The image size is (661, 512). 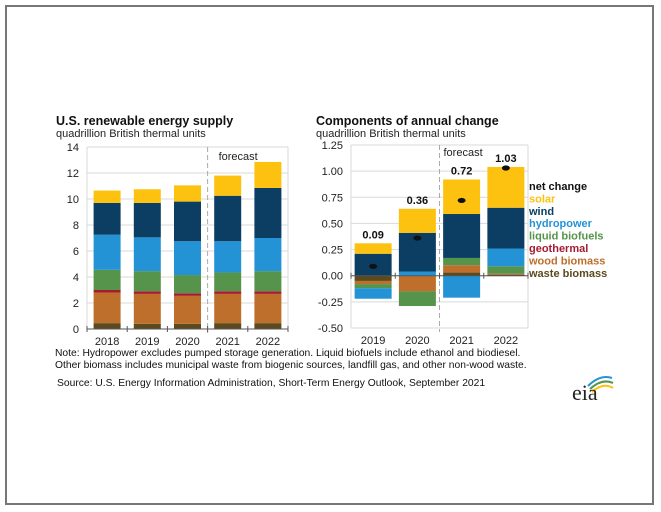 What do you see at coordinates (585, 392) in the screenshot?
I see `svg-text: eia` at bounding box center [585, 392].